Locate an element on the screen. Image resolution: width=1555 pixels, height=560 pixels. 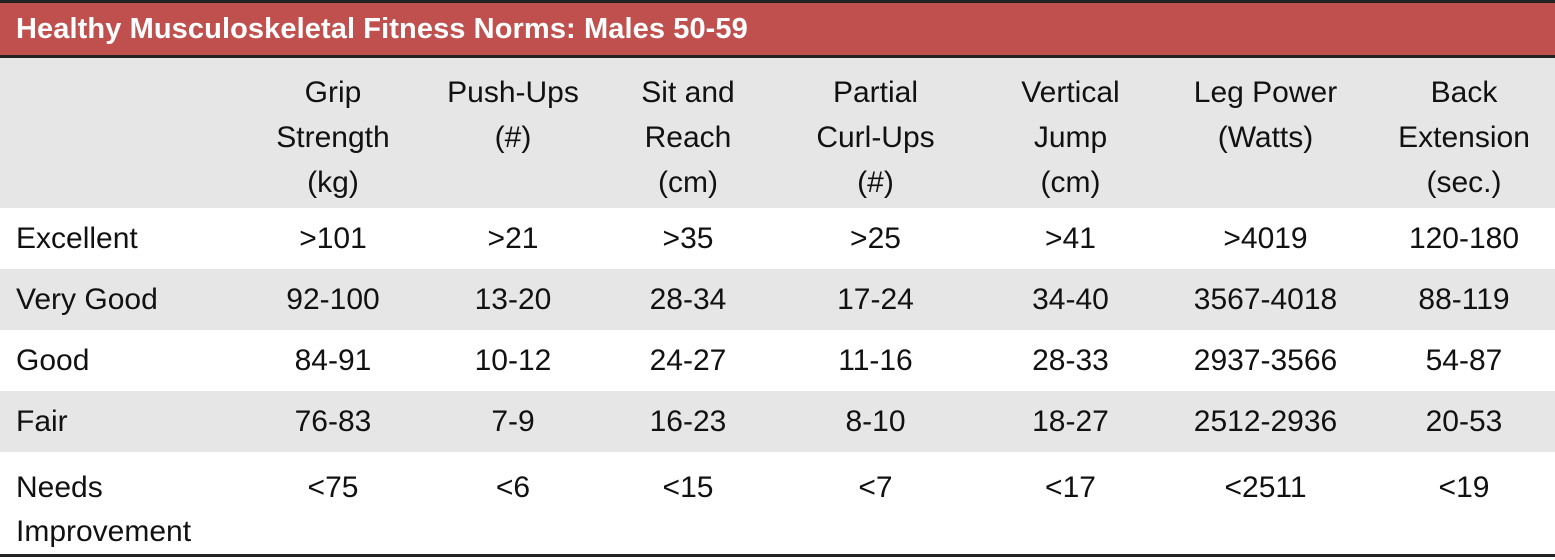
table-cell: 2937-3566 is located at coordinates (1265, 360).